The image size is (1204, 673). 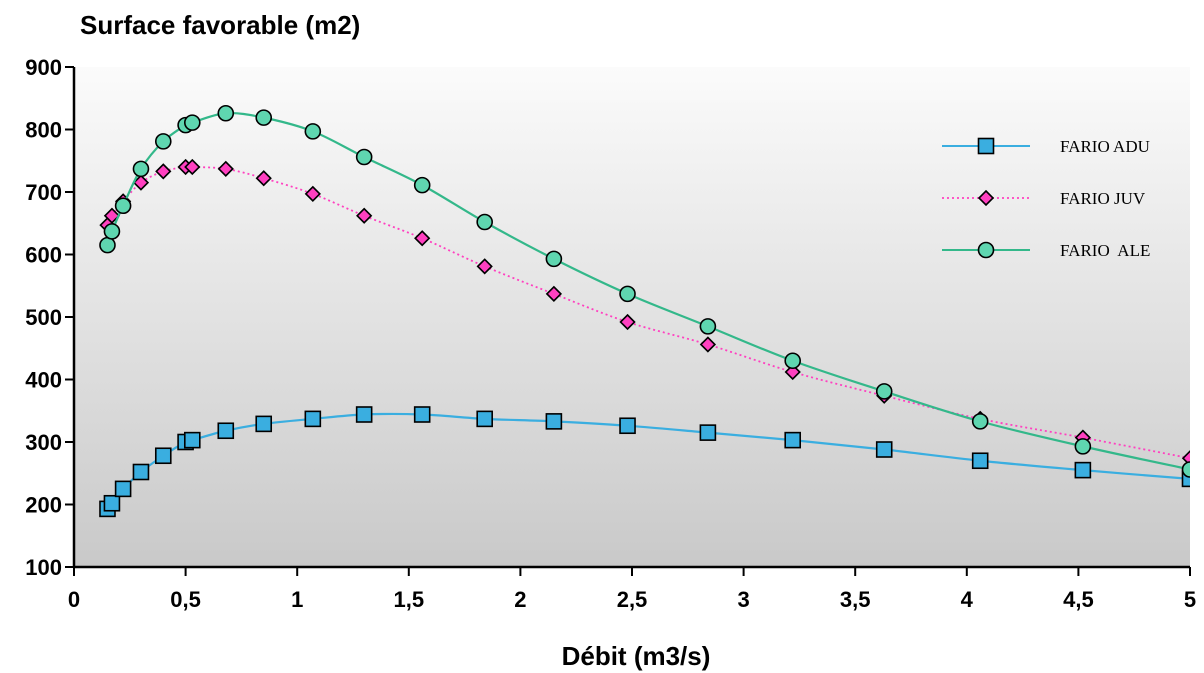 What do you see at coordinates (1046, 146) in the screenshot?
I see `legend-item: FARIO ADU` at bounding box center [1046, 146].